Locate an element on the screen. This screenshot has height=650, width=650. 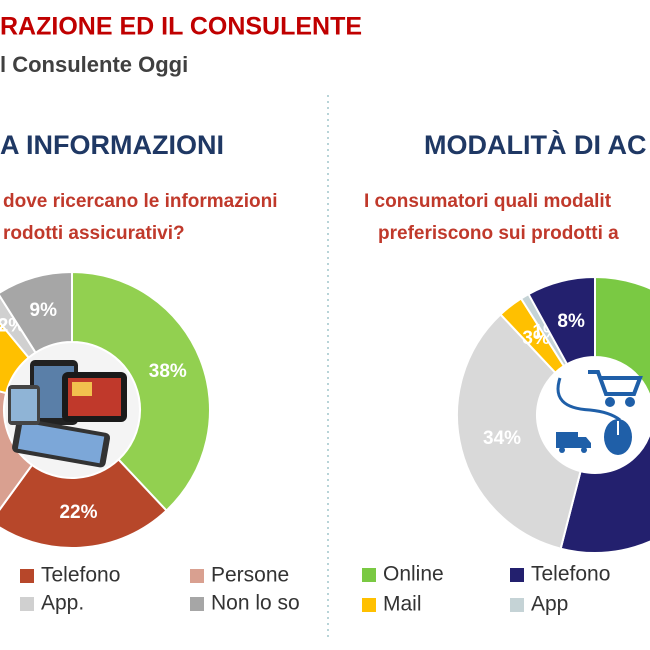
data-label: 9% is located at coordinates (44, 310).